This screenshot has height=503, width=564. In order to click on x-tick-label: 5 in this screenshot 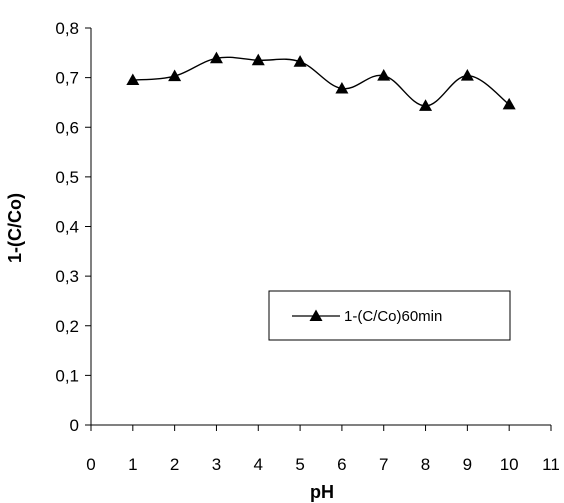, I will do `click(299, 464)`.